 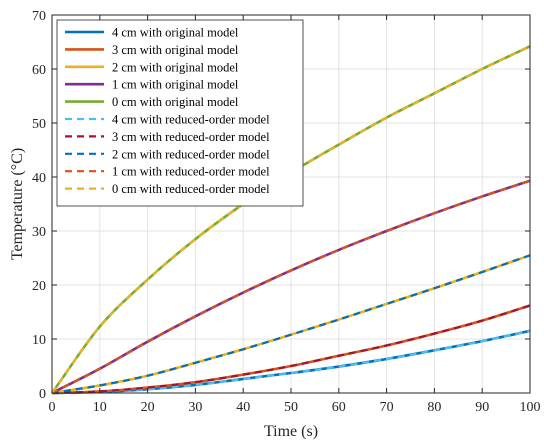 I want to click on legend-entry-label: 1 cm with reduced-order model, so click(x=191, y=172).